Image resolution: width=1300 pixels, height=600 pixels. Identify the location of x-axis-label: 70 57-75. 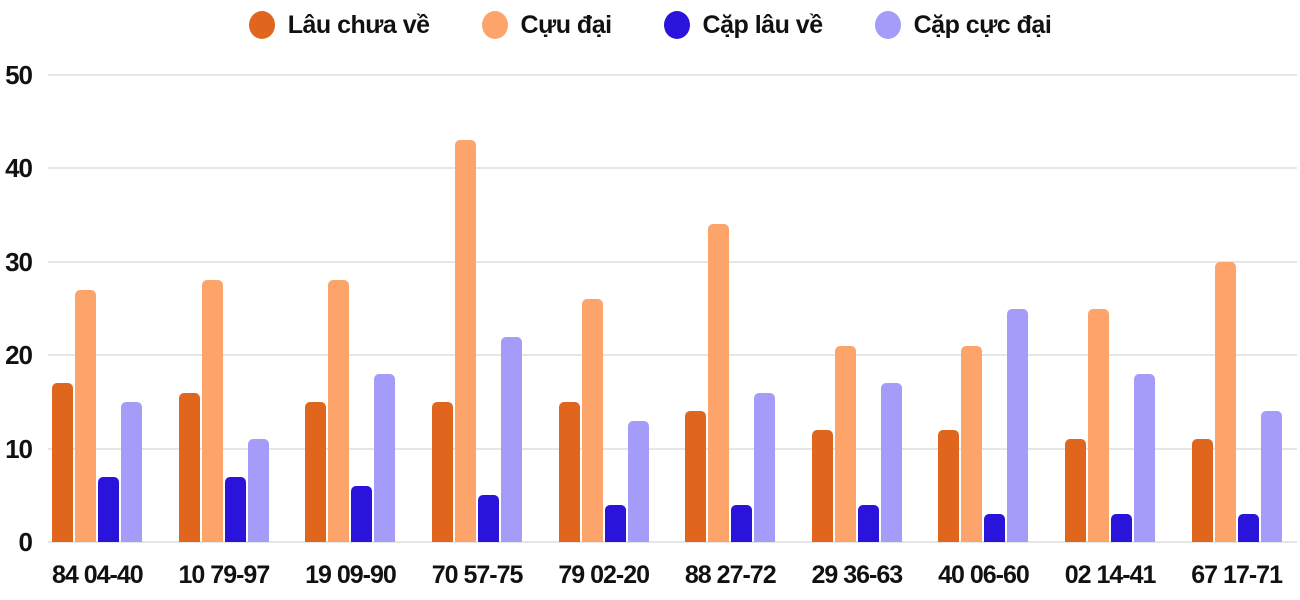
(477, 575).